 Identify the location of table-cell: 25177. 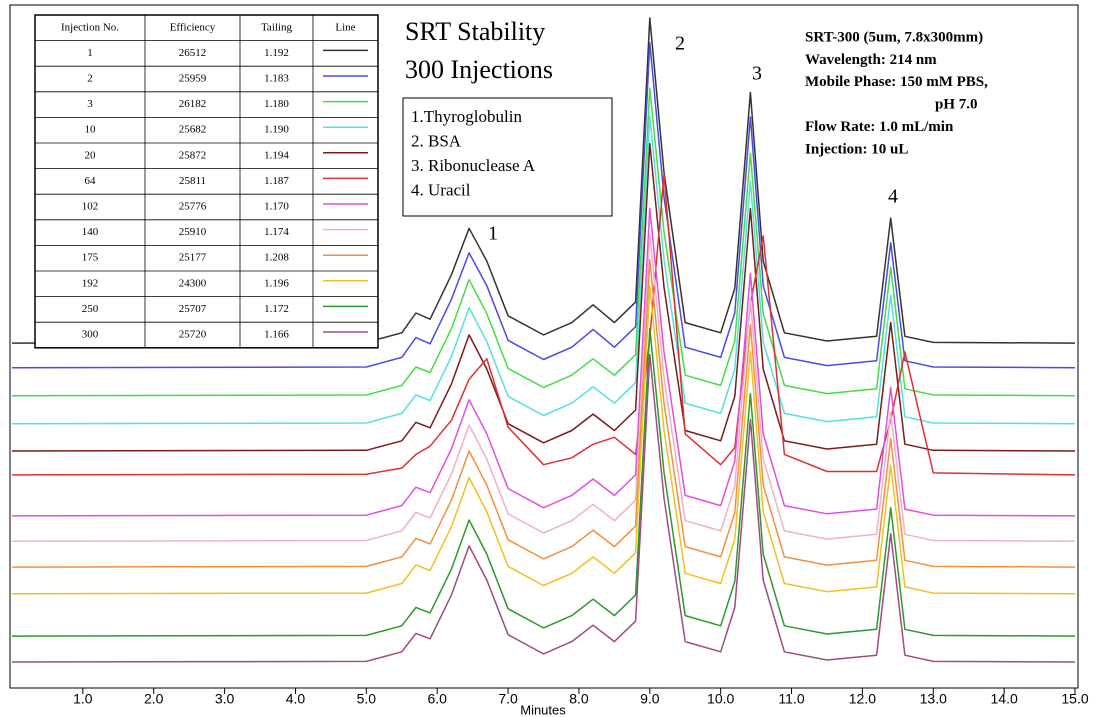
(193, 258).